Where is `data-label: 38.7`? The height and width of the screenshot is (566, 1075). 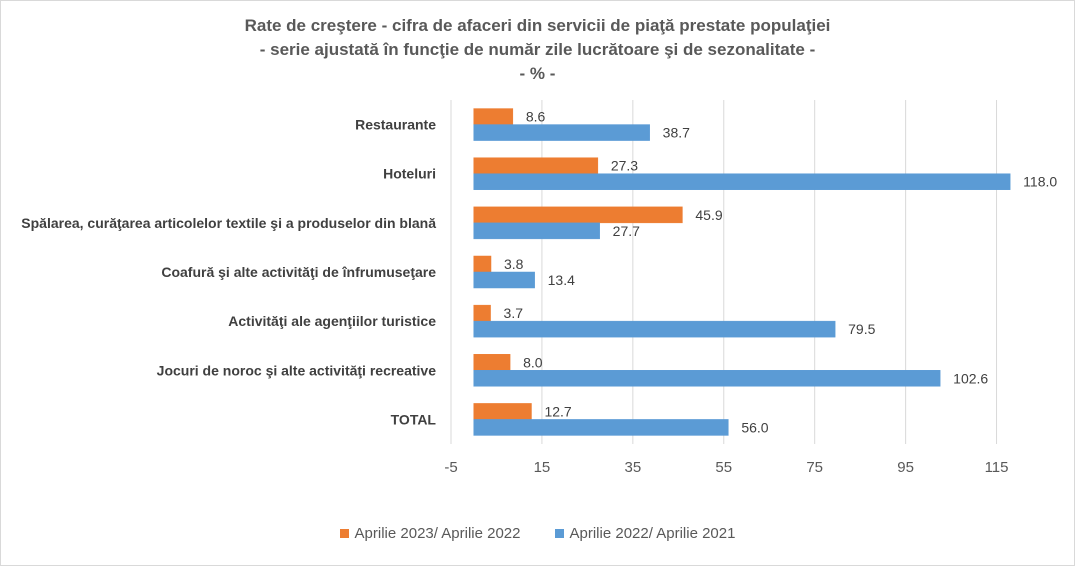
data-label: 38.7 is located at coordinates (676, 133).